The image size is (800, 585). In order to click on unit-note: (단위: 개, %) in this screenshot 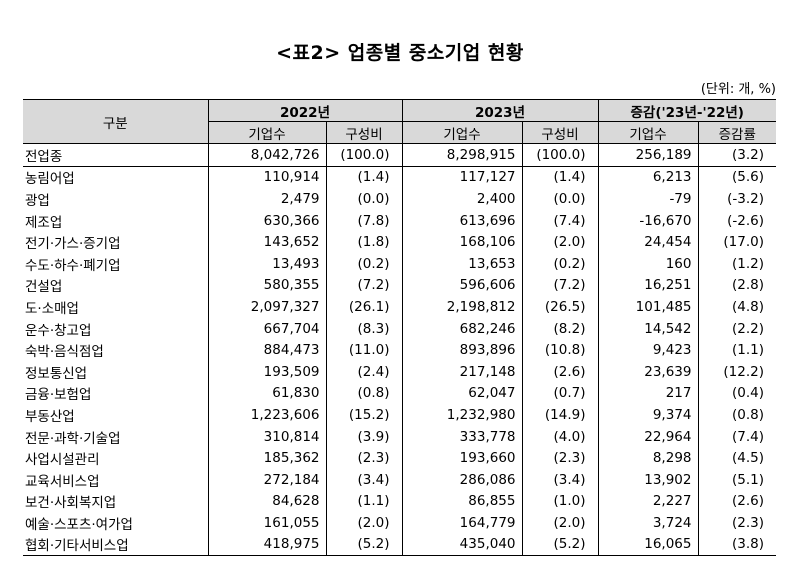, I will do `click(738, 89)`.